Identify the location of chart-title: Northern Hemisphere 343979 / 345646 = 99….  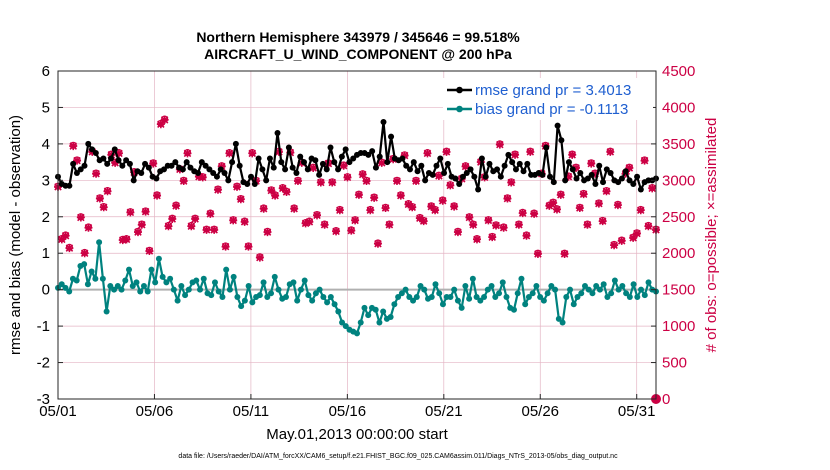
(358, 37).